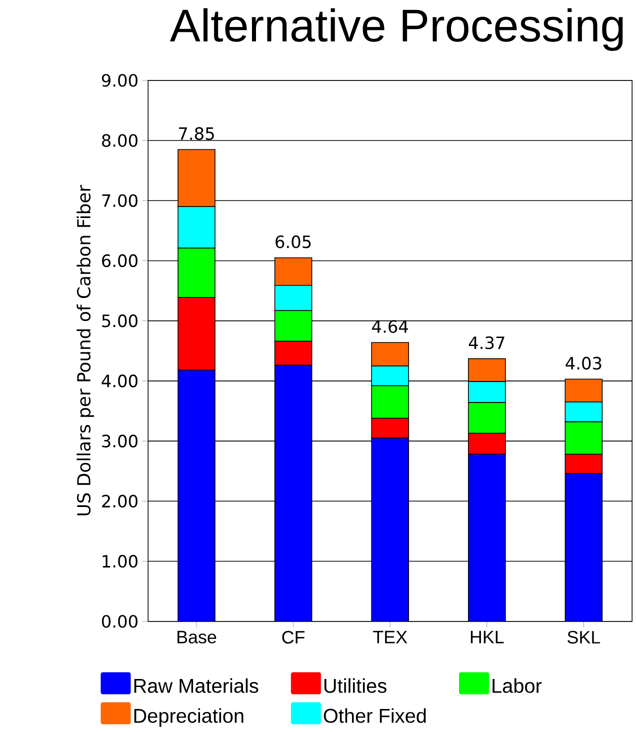  I want to click on legend-label: Other Fixed, so click(375, 715).